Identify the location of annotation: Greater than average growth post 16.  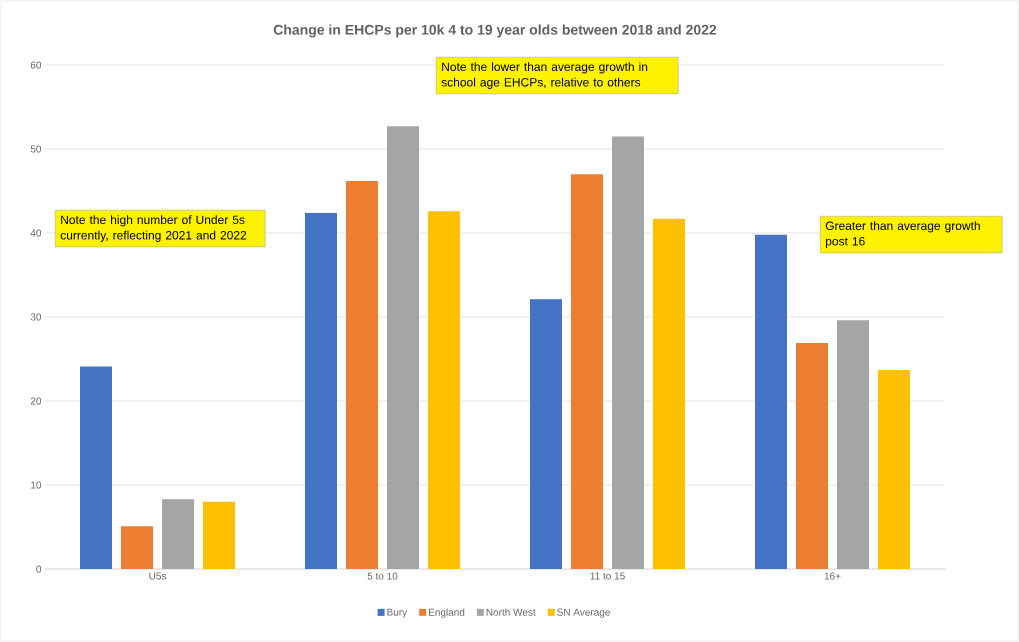
(902, 234).